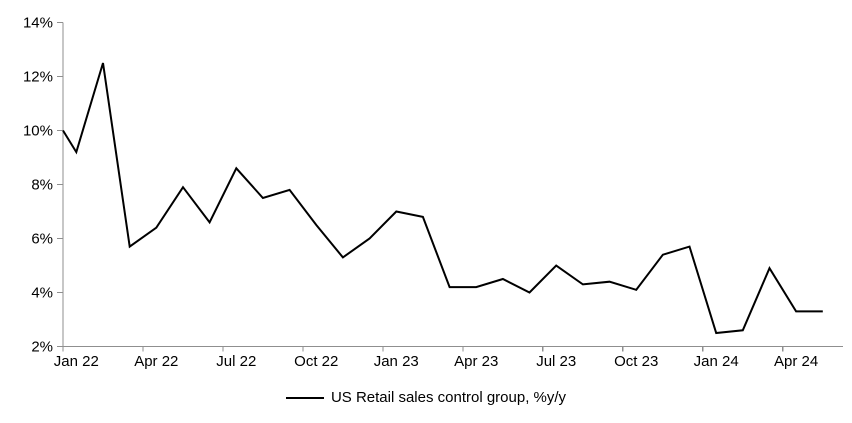 This screenshot has height=423, width=852. I want to click on y-axis-tick-label: 14%, so click(38, 23).